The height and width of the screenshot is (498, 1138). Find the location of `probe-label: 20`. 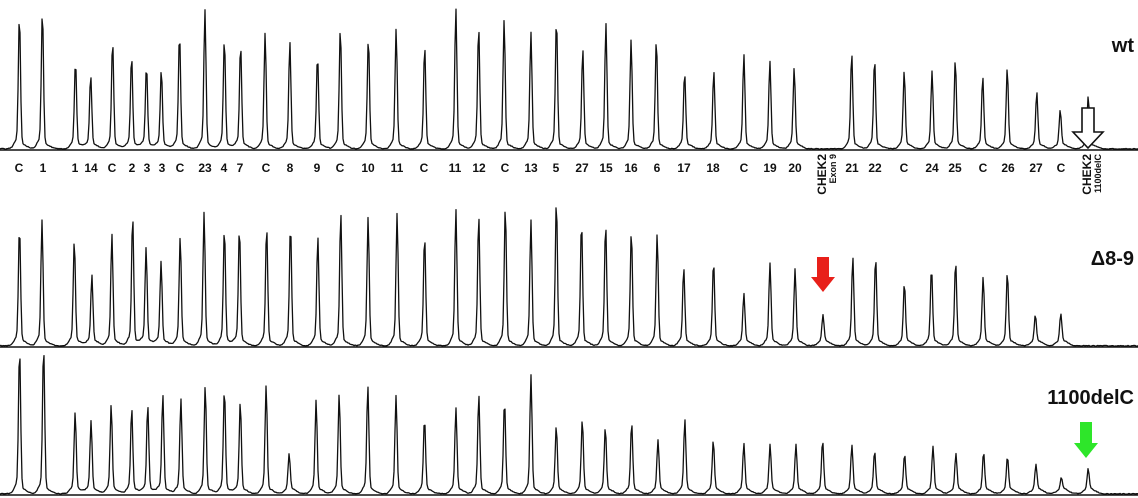

probe-label: 20 is located at coordinates (795, 168).